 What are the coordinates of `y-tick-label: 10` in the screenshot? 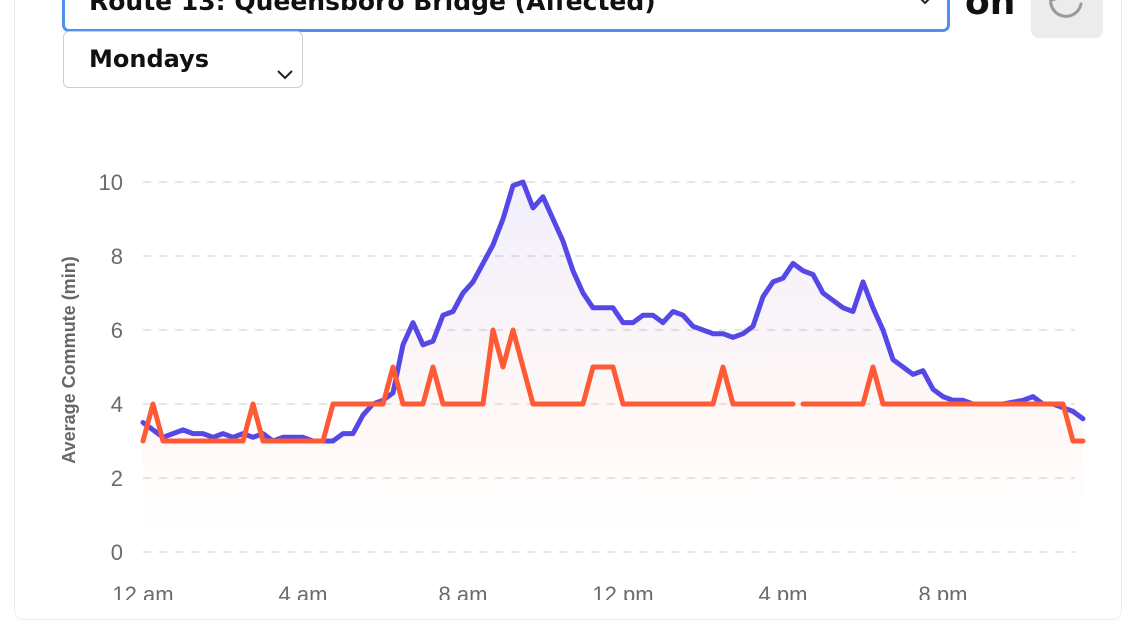 It's located at (111, 182).